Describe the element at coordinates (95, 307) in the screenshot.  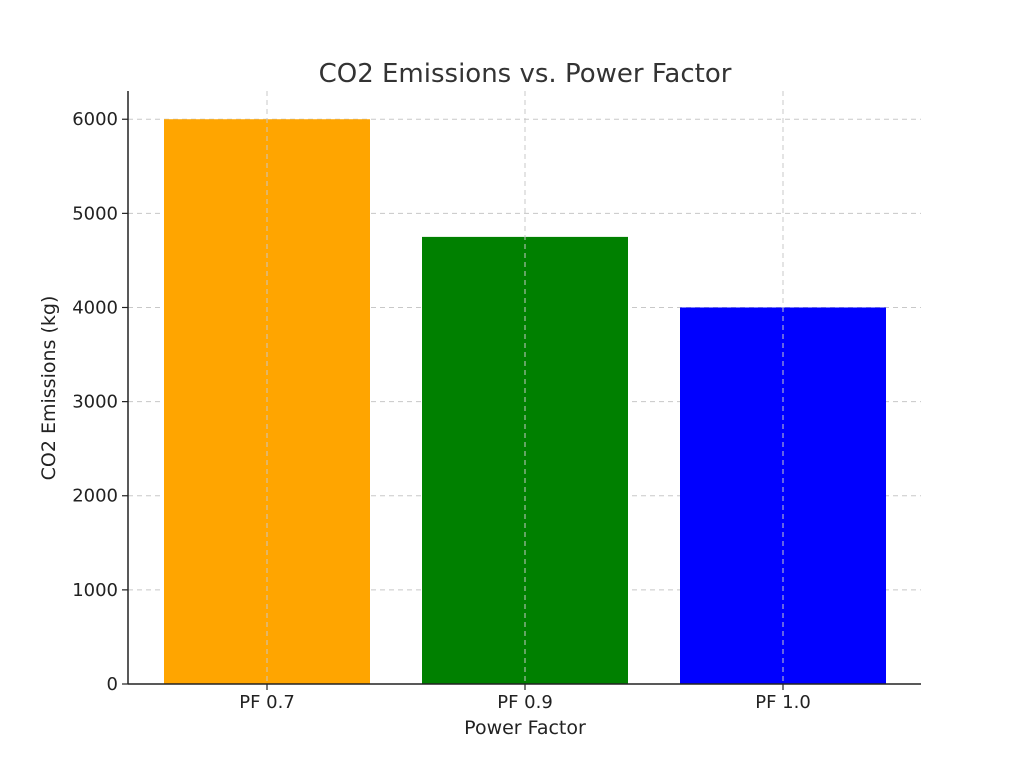
I see `y-tick-label: 4000` at that location.